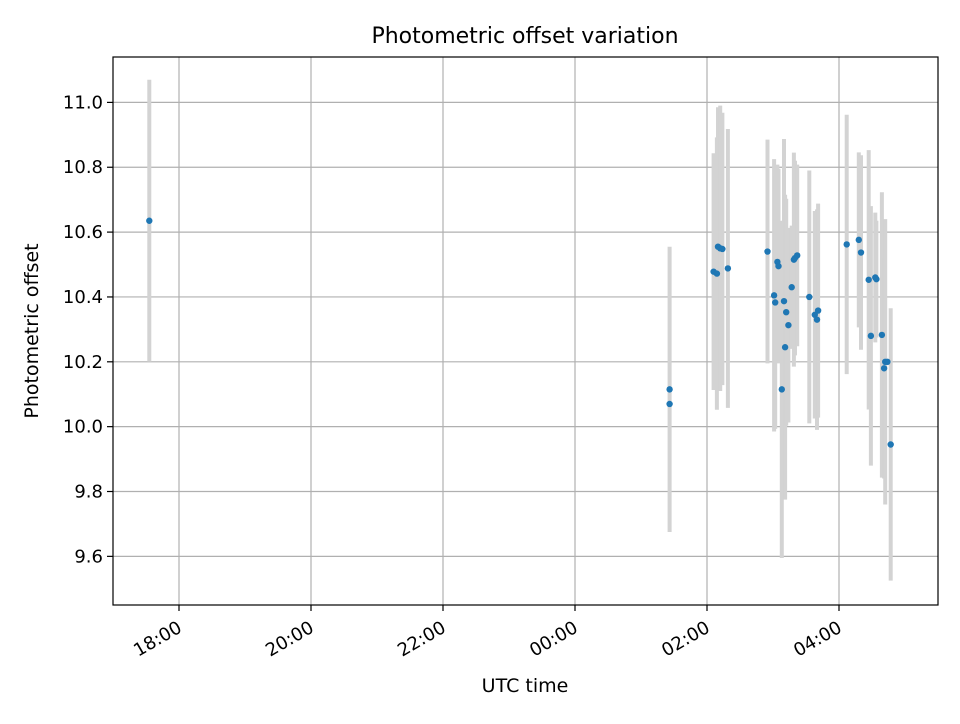  What do you see at coordinates (32, 330) in the screenshot?
I see `y-axis-label: Photometric offset` at bounding box center [32, 330].